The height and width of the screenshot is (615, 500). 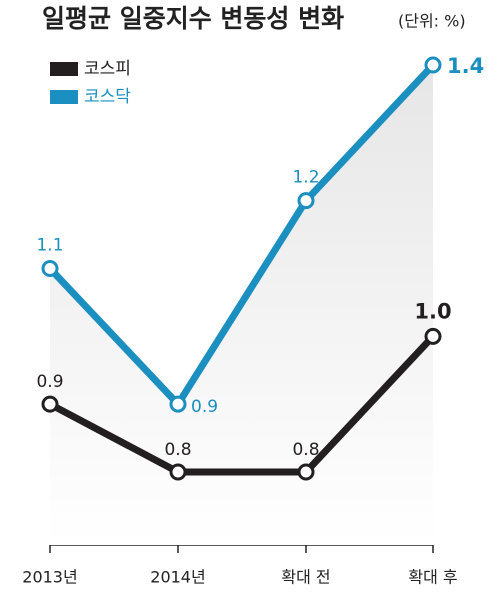 I want to click on value-label: 1.2, so click(x=305, y=178).